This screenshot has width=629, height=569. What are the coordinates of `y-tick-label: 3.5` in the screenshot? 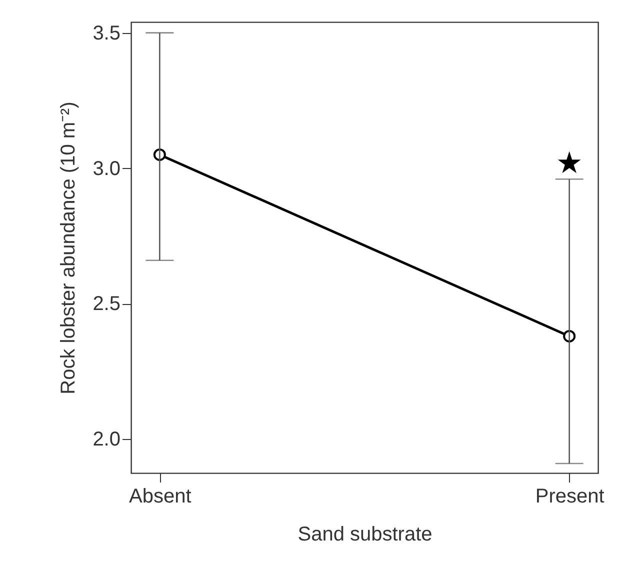 It's located at (106, 33).